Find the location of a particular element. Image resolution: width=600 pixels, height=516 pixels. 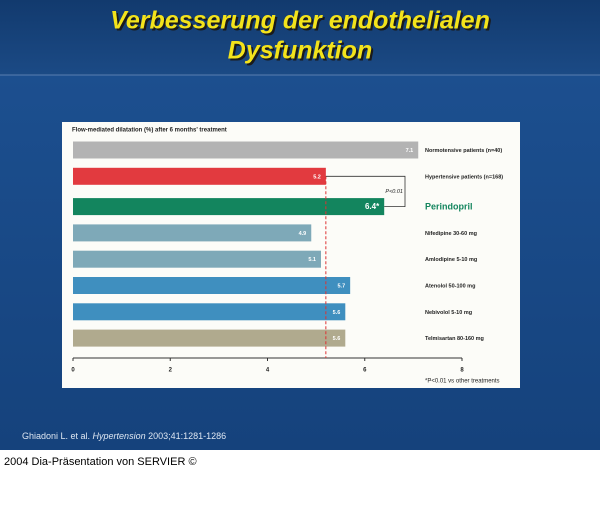

category-label: Nebivolol 5-10 mg is located at coordinates (448, 313).